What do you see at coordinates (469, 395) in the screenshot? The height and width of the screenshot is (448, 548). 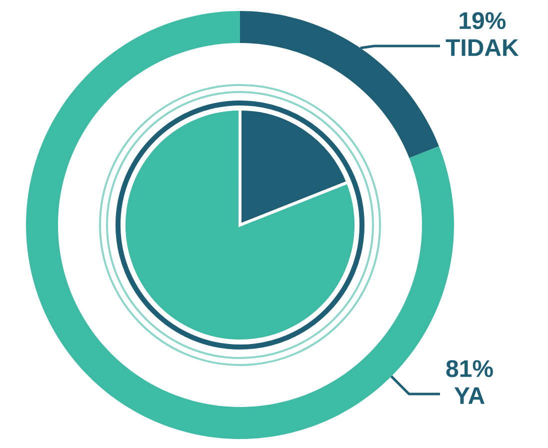 I see `slice-label: YA` at bounding box center [469, 395].